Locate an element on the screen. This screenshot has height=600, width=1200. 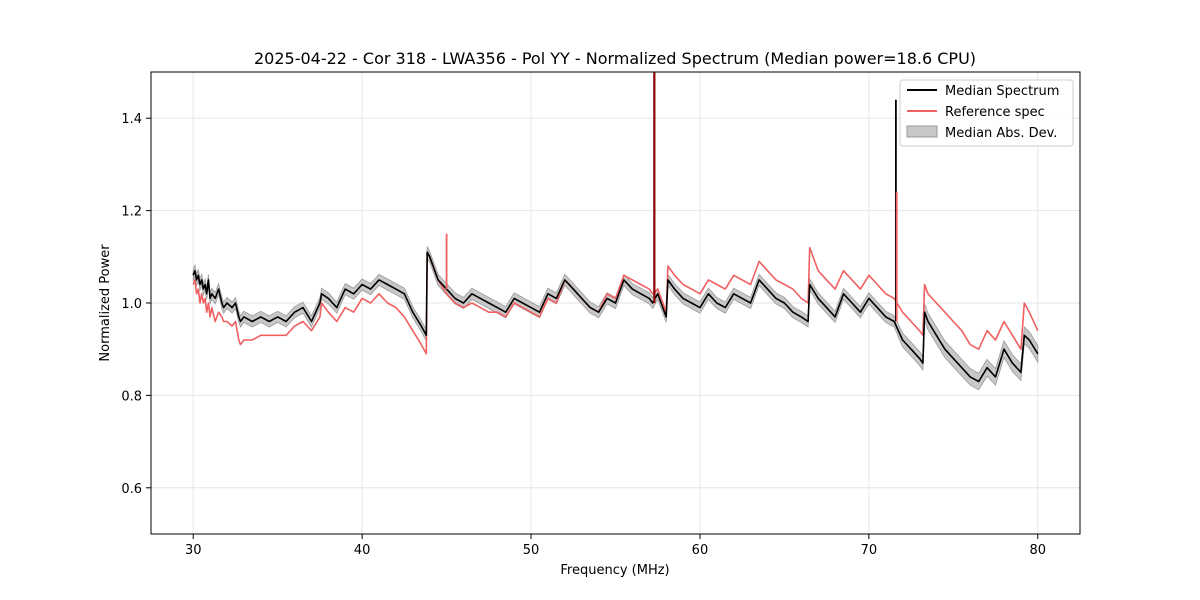
y-axis: 0.6 0.8 1.0 1.2 1.4 is located at coordinates (136, 304).